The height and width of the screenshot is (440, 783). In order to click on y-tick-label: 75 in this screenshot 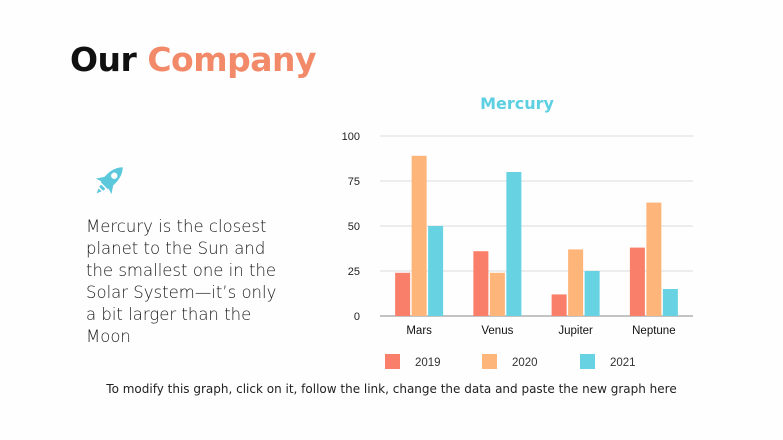, I will do `click(354, 182)`.